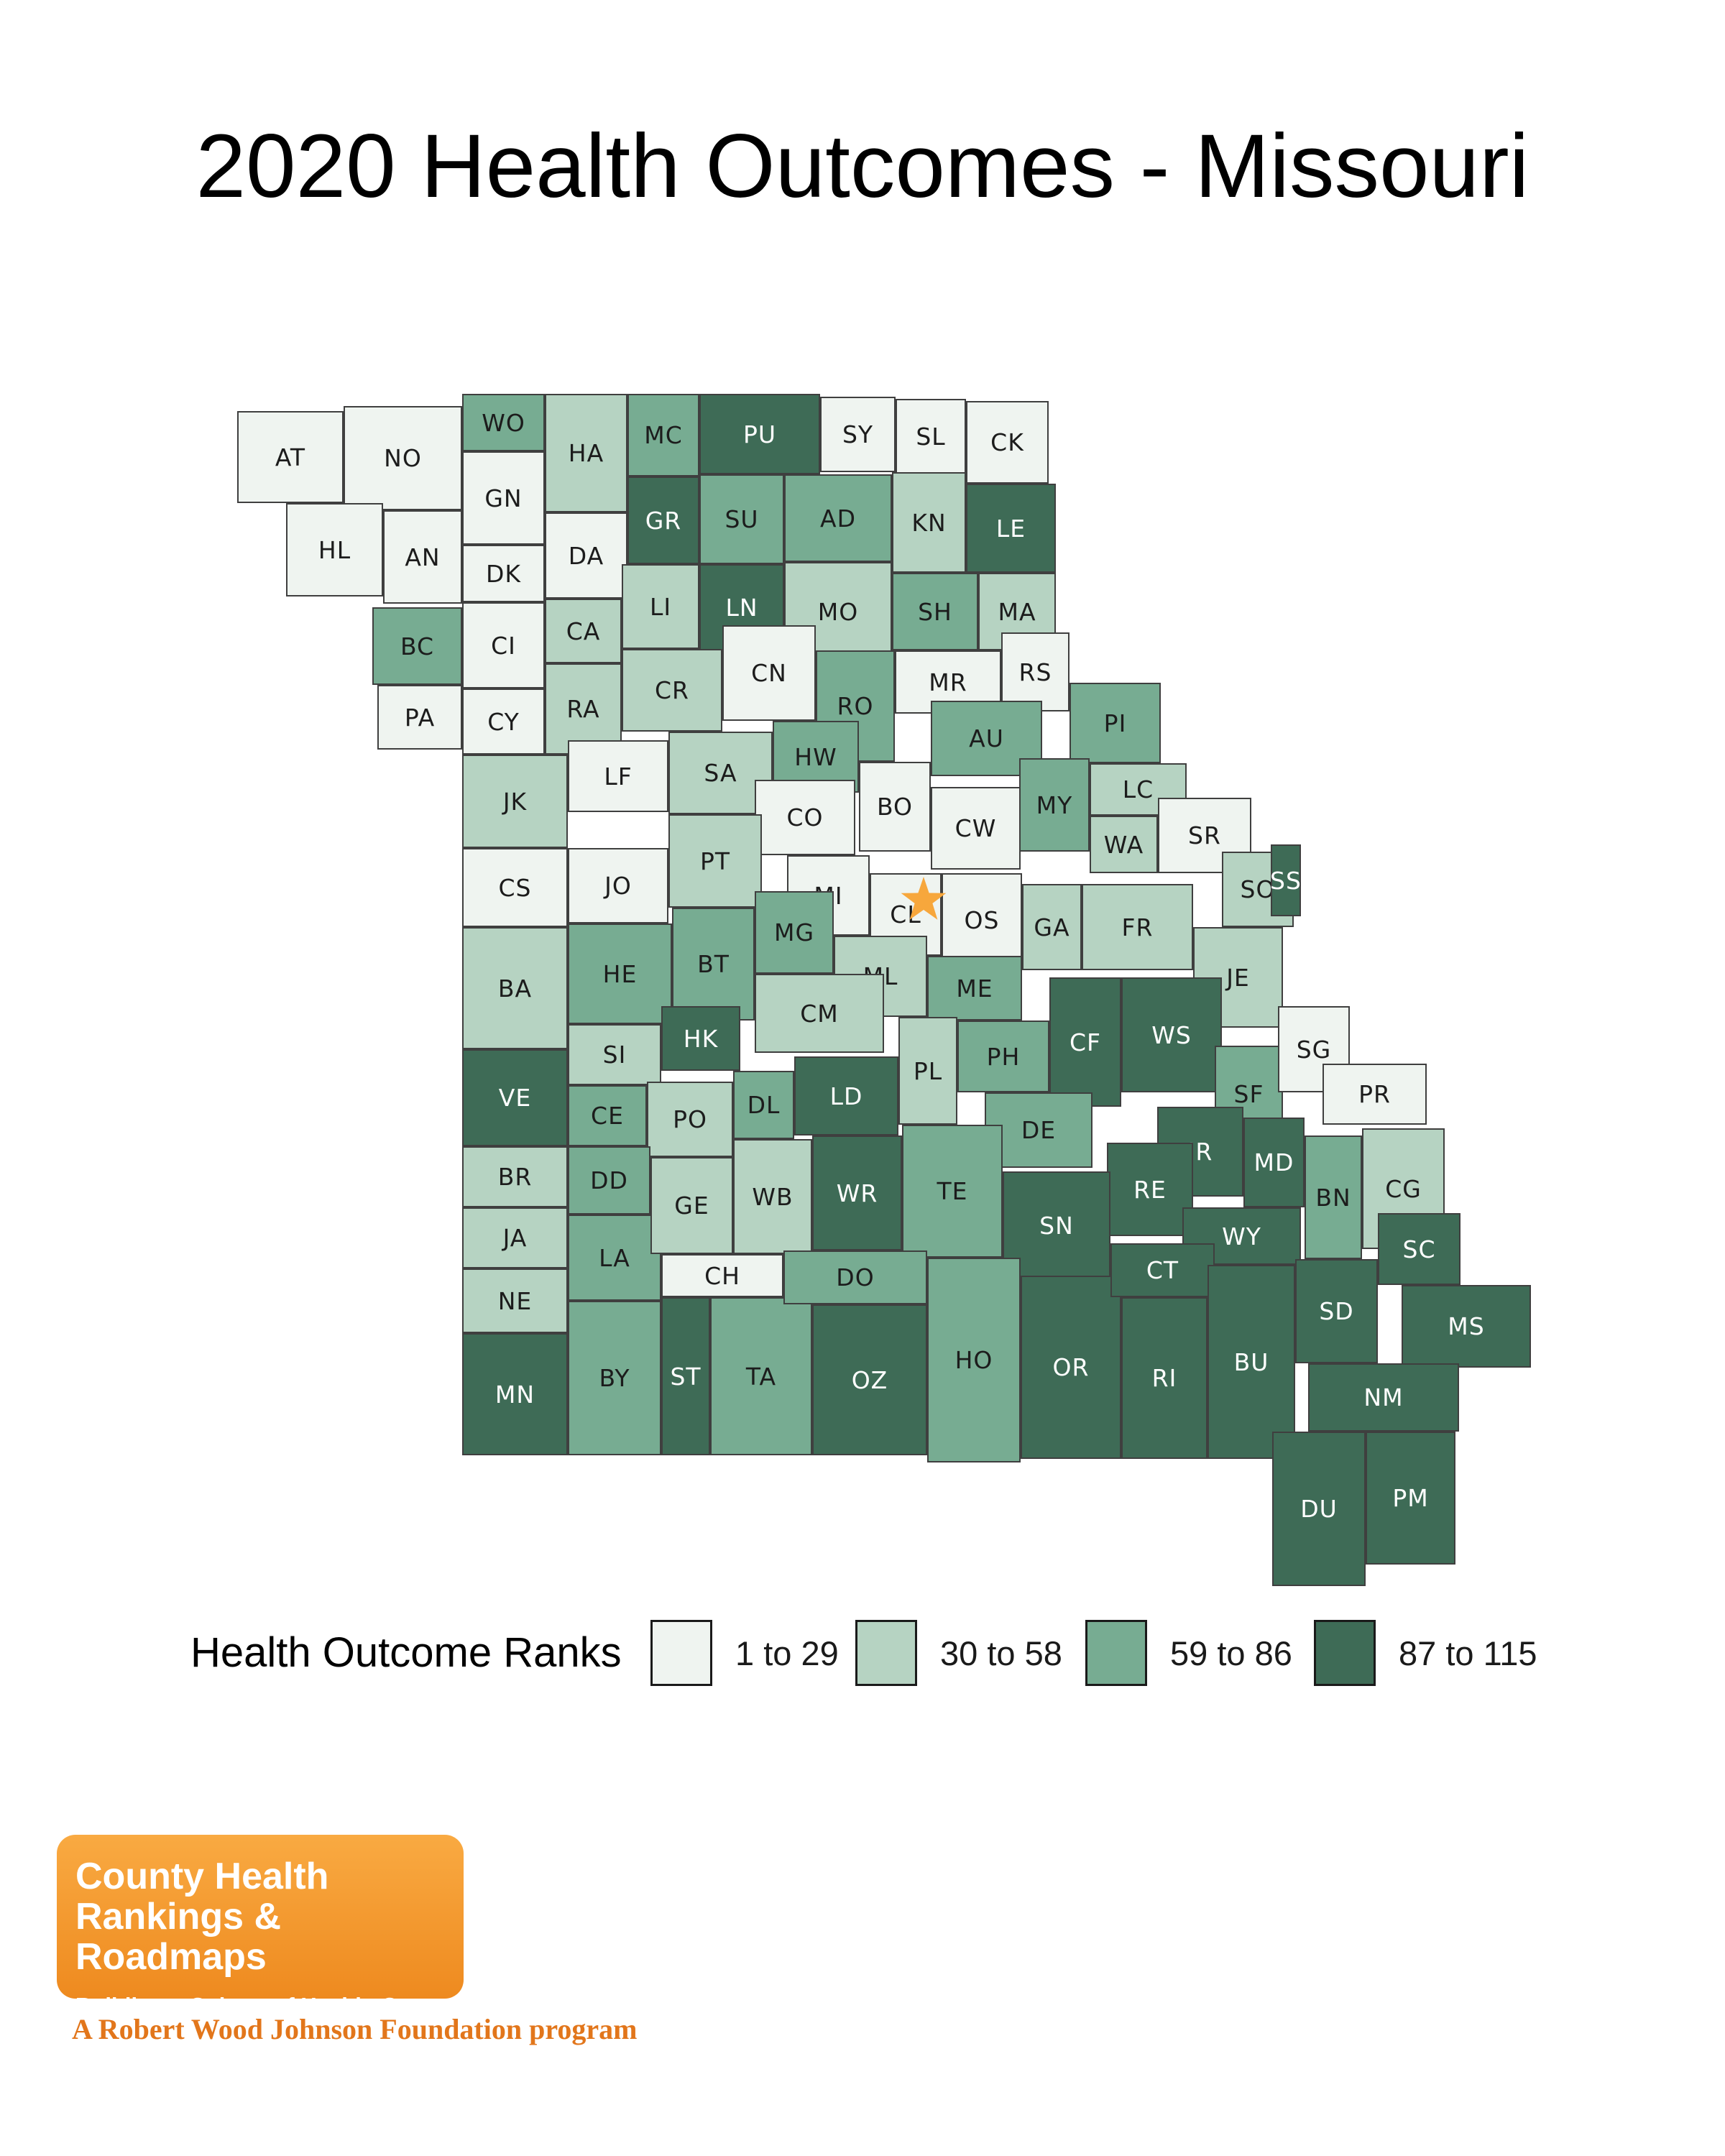 The image size is (1725, 2156). What do you see at coordinates (838, 611) in the screenshot?
I see `county-label: MO` at bounding box center [838, 611].